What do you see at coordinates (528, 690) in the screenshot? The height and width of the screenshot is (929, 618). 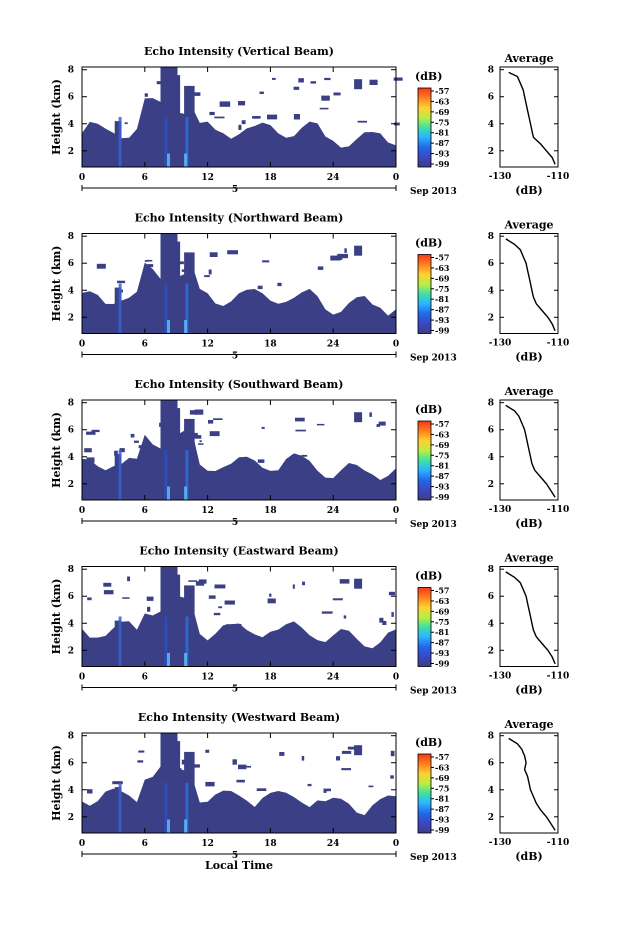 I see `profile-x-label: (dB)` at bounding box center [528, 690].